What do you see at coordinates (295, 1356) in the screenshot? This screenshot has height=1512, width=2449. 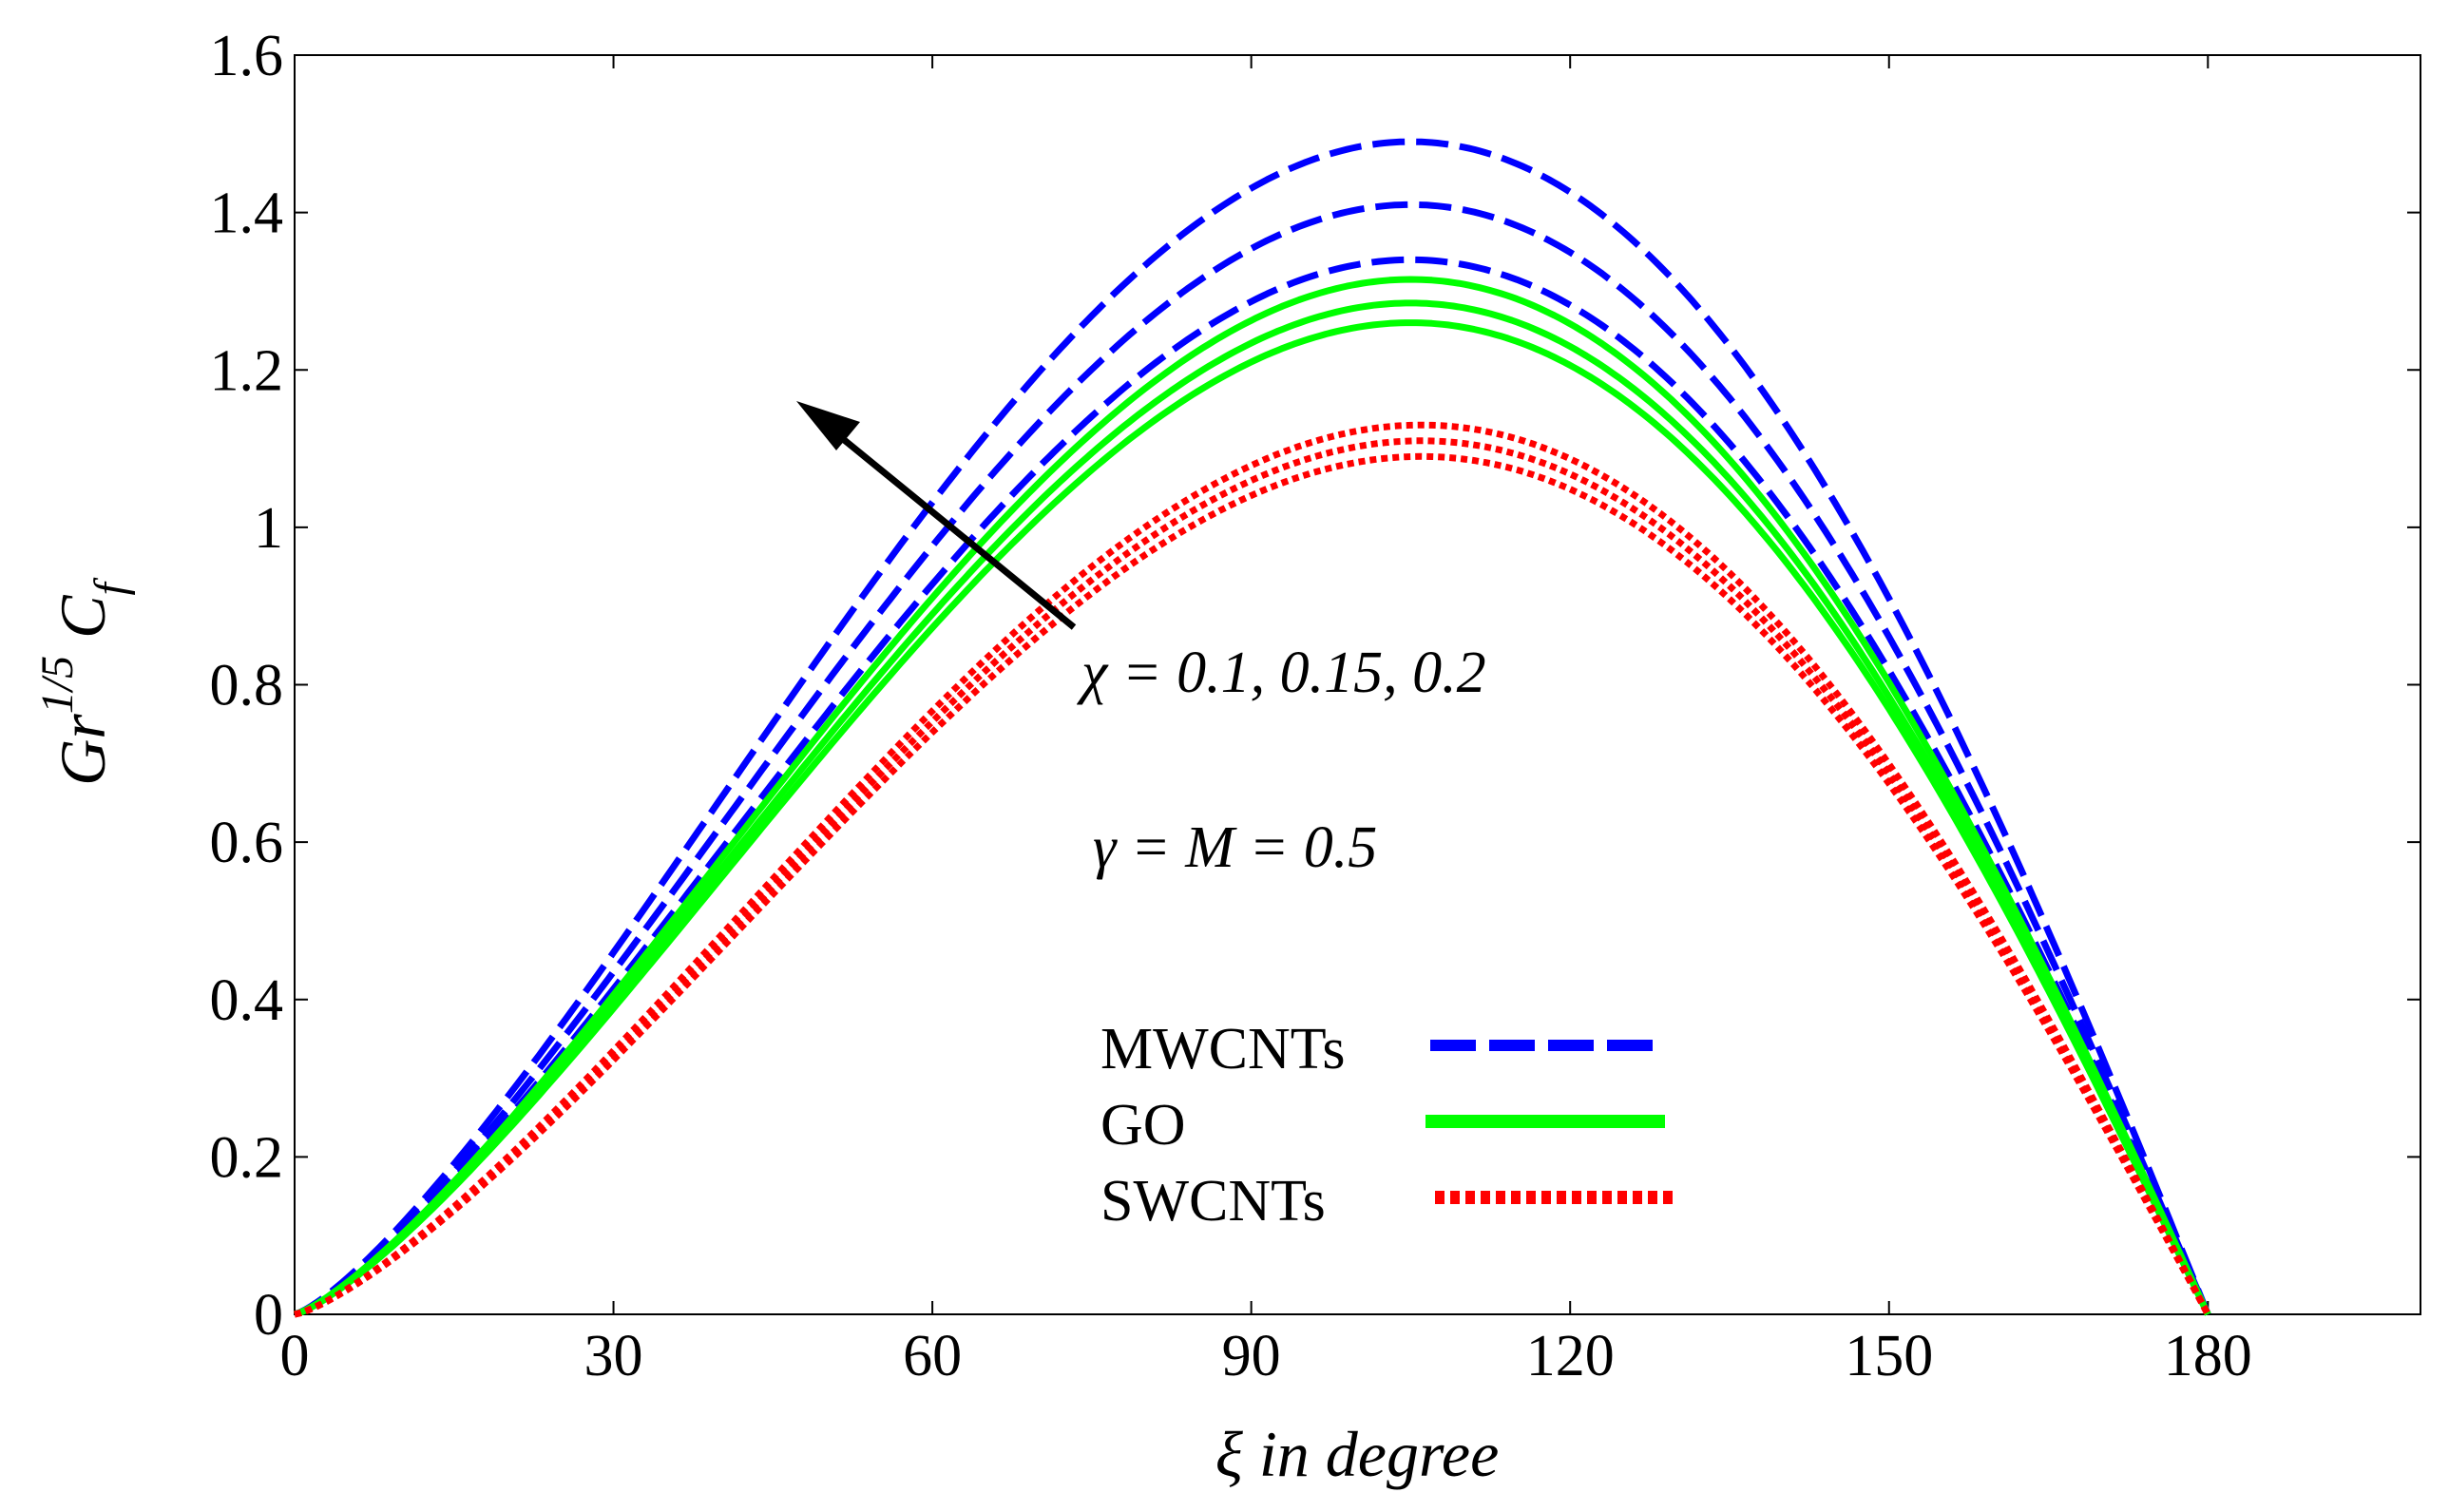 I see `x-tick-label: 0` at bounding box center [295, 1356].